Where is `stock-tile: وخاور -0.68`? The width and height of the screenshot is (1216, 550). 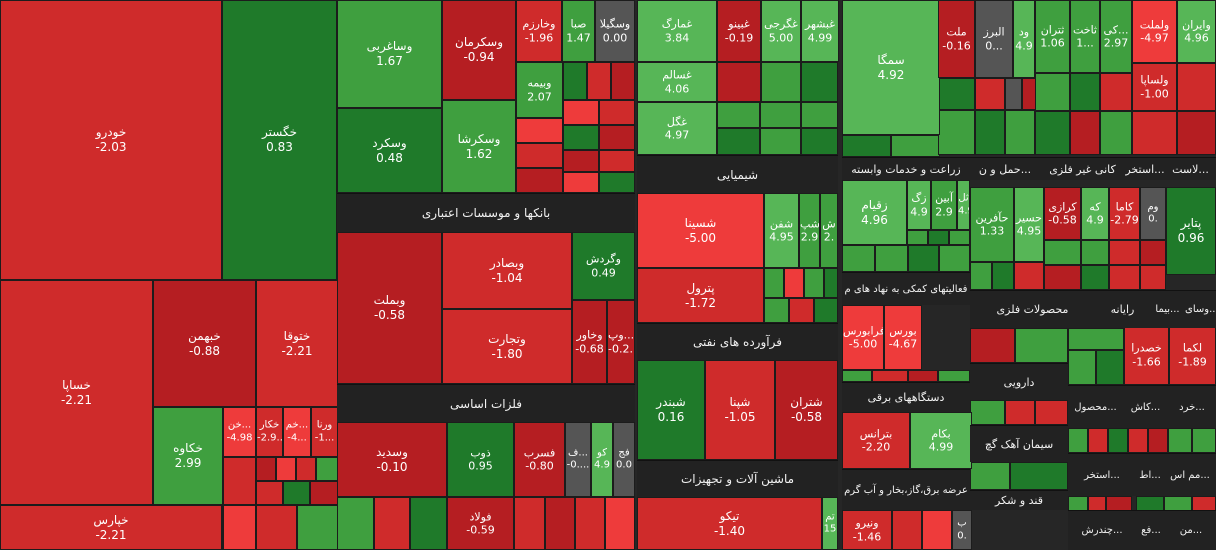
stock-tile: وخاور -0.68 is located at coordinates (589, 342).